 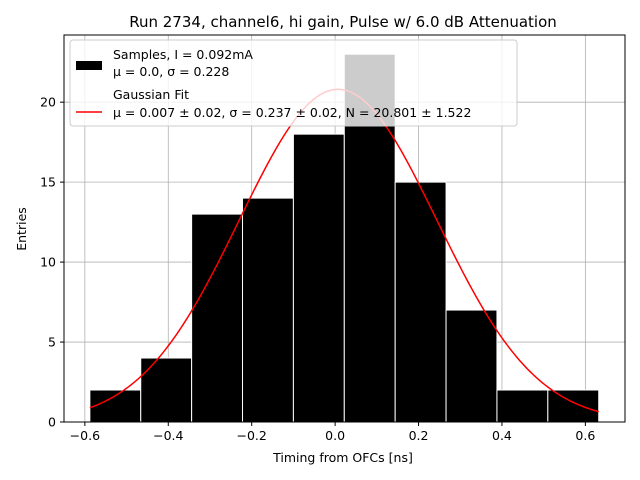 I want to click on x-tick-label-1: −0.4, so click(x=168, y=435).